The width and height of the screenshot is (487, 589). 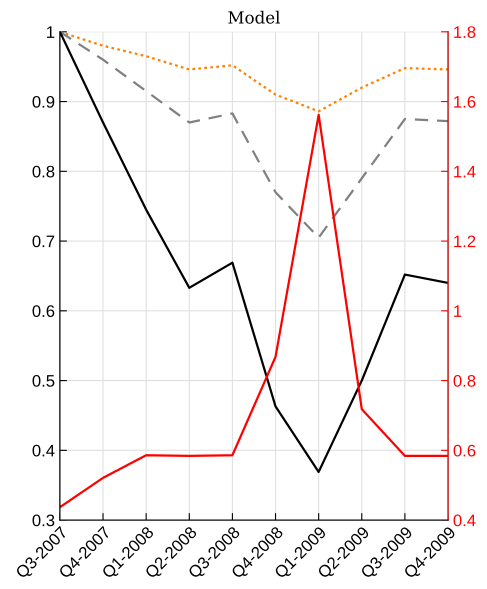 I want to click on y-tick-label: 0.7, so click(x=43, y=241).